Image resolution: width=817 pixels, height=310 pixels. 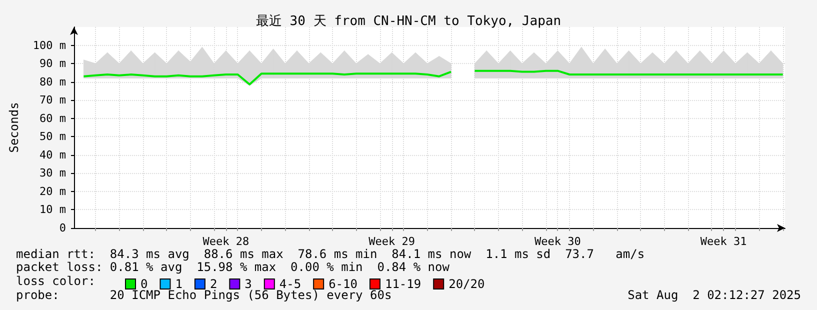 What do you see at coordinates (233, 267) in the screenshot?
I see `text: packet loss: 0.81 % avg 15.98 % max 0.00 % min 0.84 % now` at bounding box center [233, 267].